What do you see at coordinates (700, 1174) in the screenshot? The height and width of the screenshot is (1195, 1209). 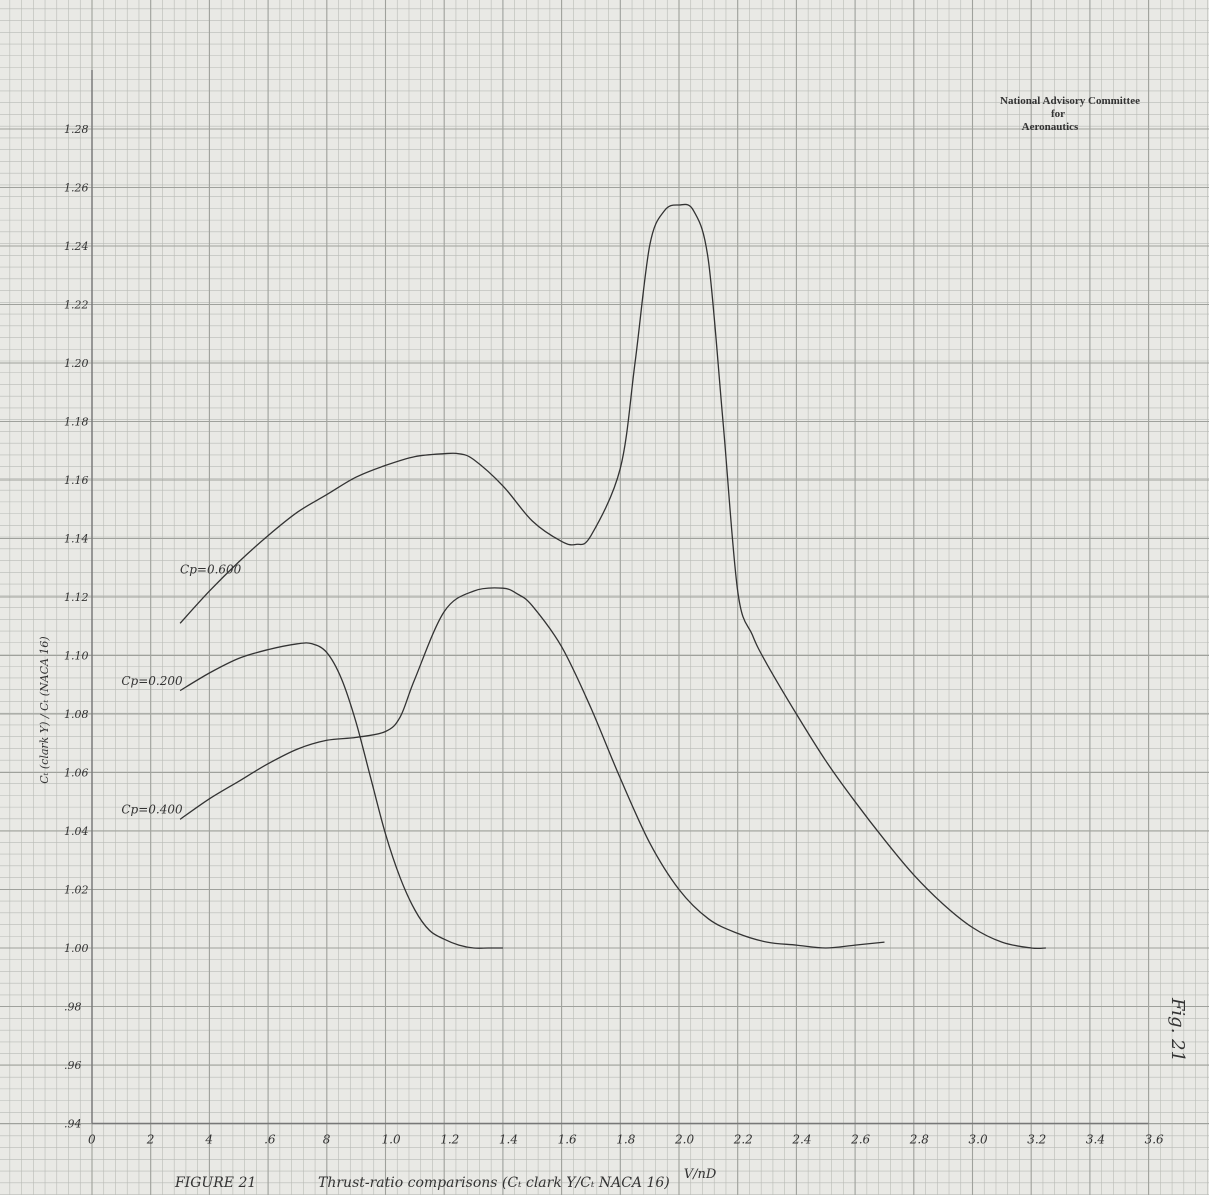 I see `x-axis-label: V/nD` at bounding box center [700, 1174].